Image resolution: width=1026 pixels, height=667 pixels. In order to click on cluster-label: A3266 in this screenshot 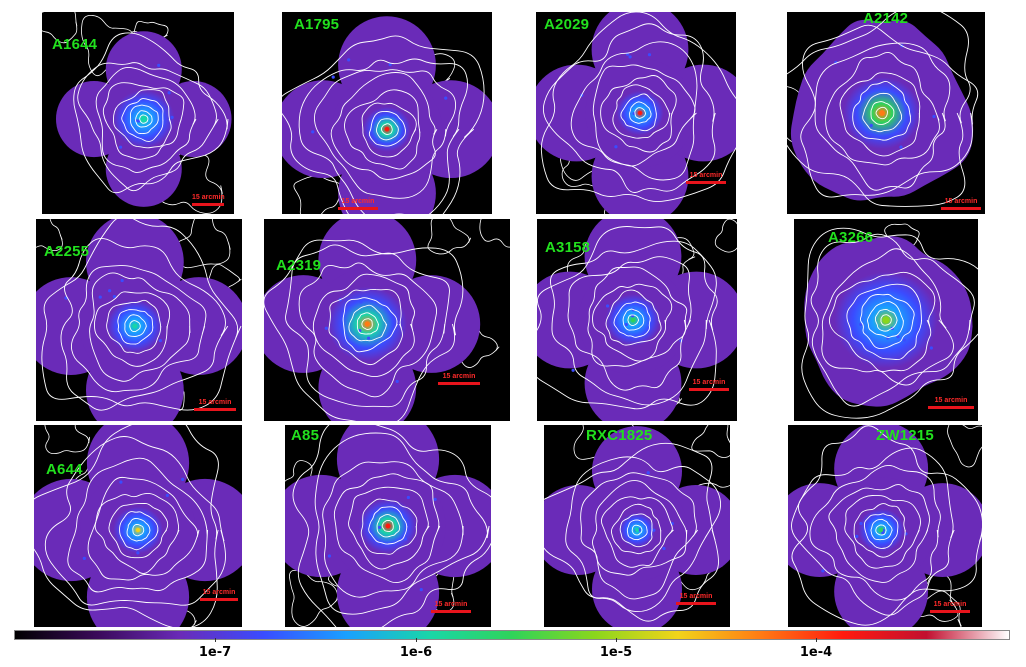, I will do `click(851, 237)`.